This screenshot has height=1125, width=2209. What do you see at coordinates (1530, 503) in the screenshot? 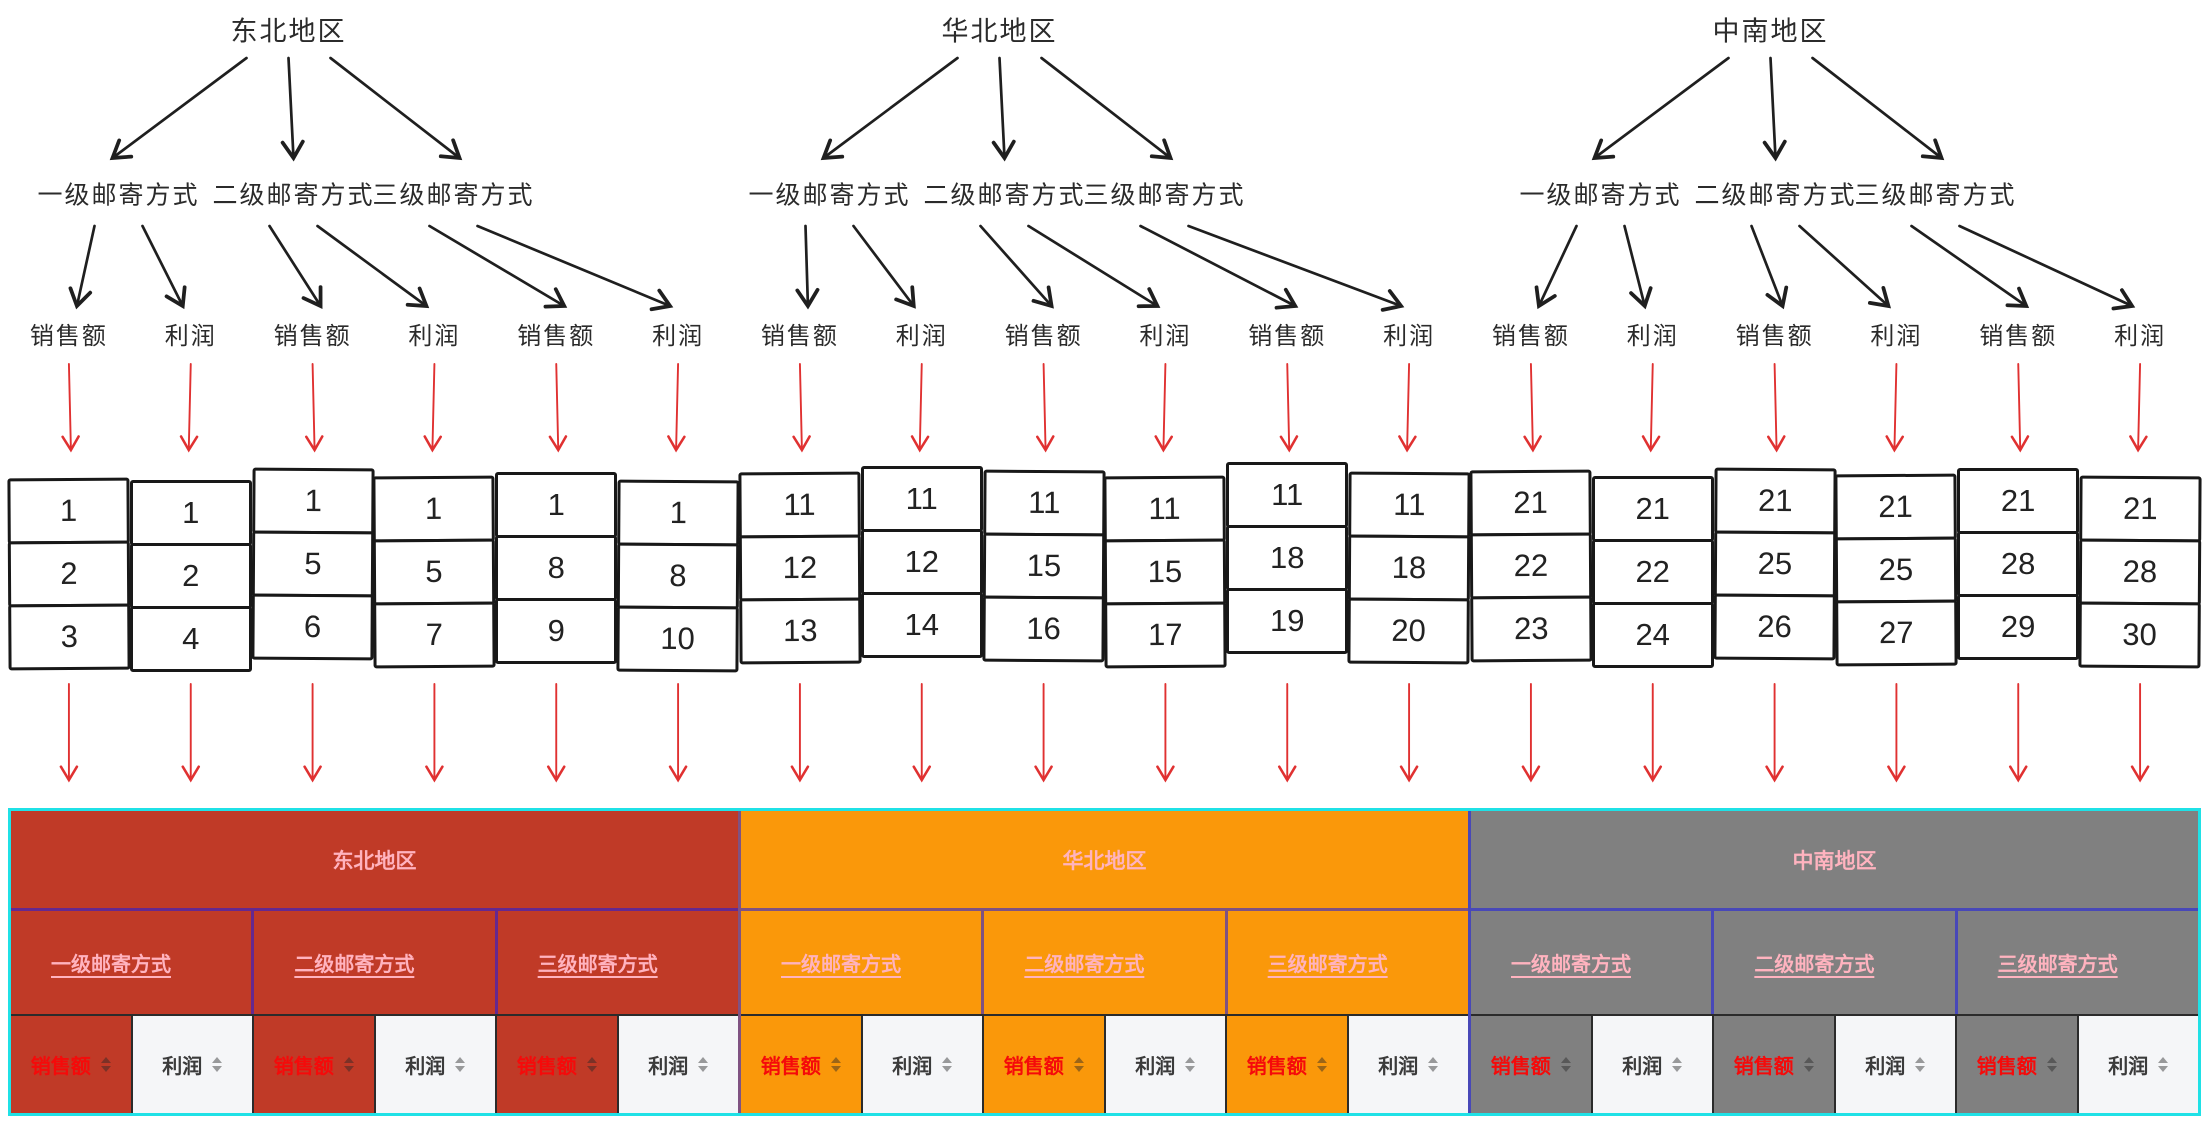
I see `grid-cell: 21` at bounding box center [1530, 503].